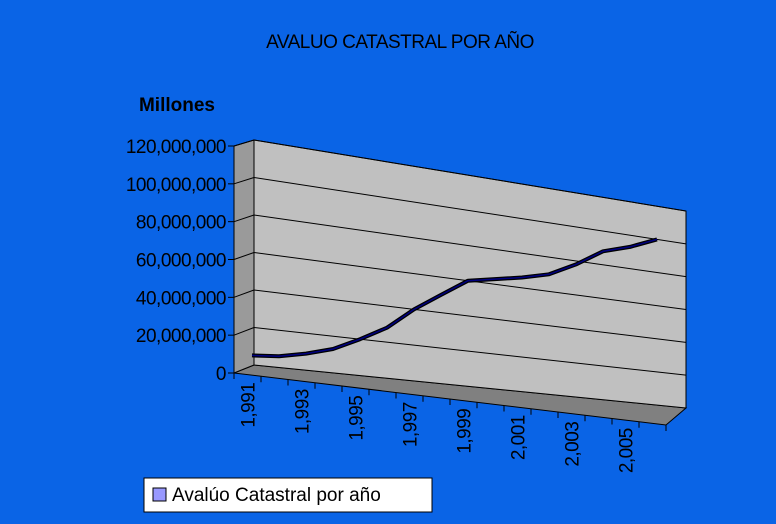 Image resolution: width=776 pixels, height=524 pixels. What do you see at coordinates (519, 437) in the screenshot?
I see `x-tick-label: 2,001` at bounding box center [519, 437].